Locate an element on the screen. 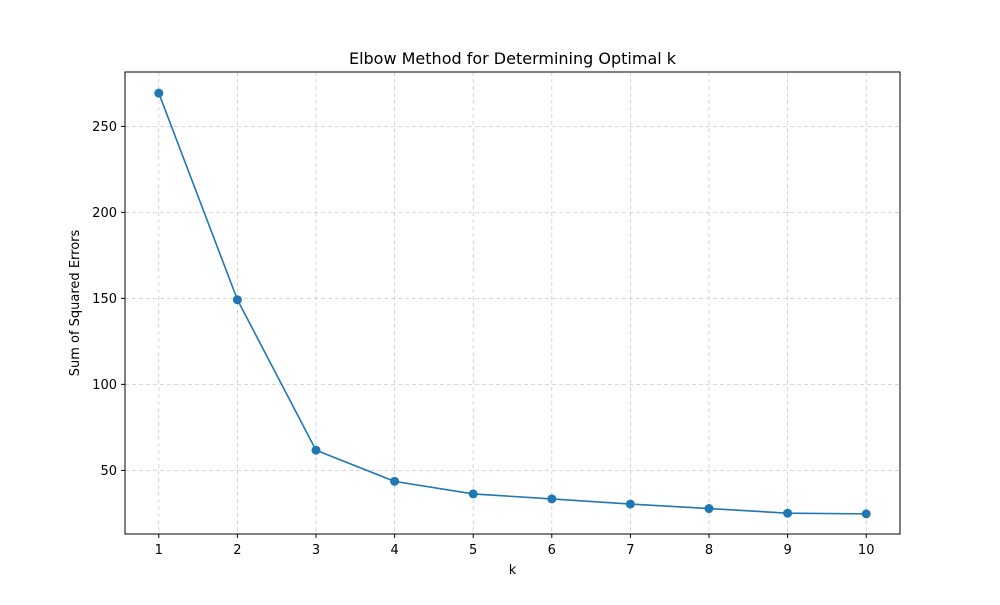 This screenshot has width=1000, height=605. x-tick-label: 6 is located at coordinates (552, 550).